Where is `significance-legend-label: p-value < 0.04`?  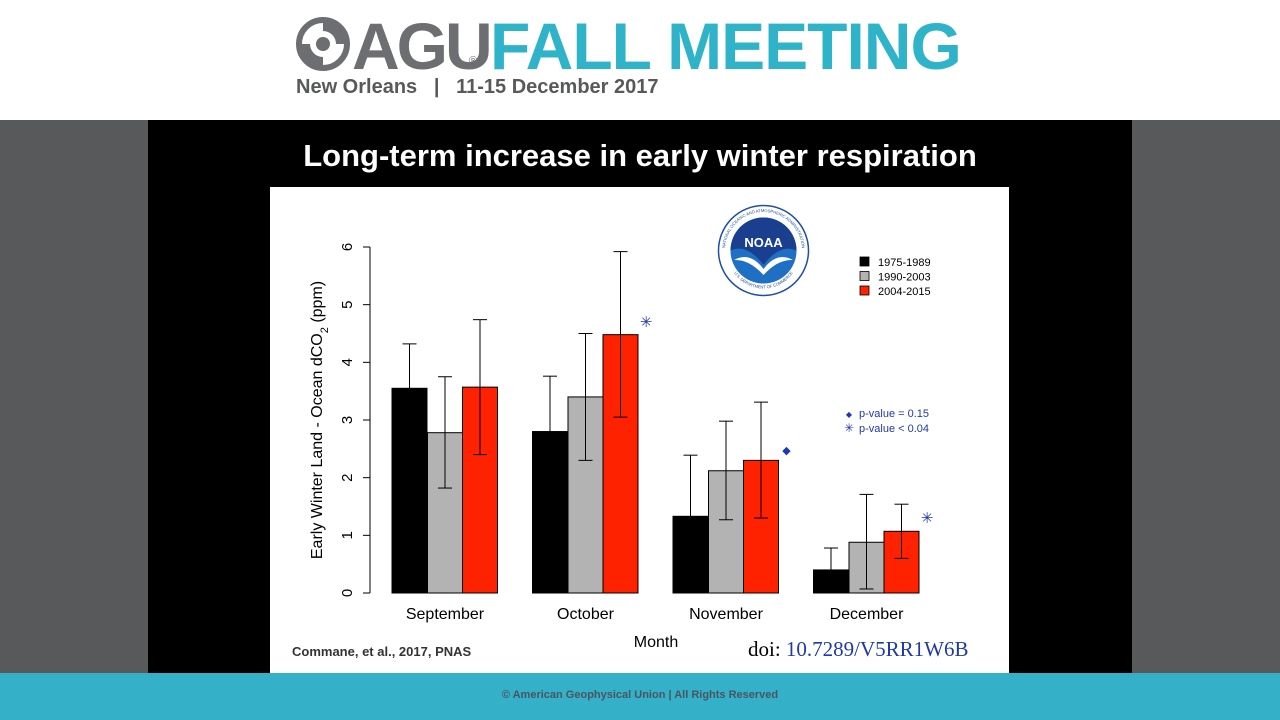 significance-legend-label: p-value < 0.04 is located at coordinates (894, 429).